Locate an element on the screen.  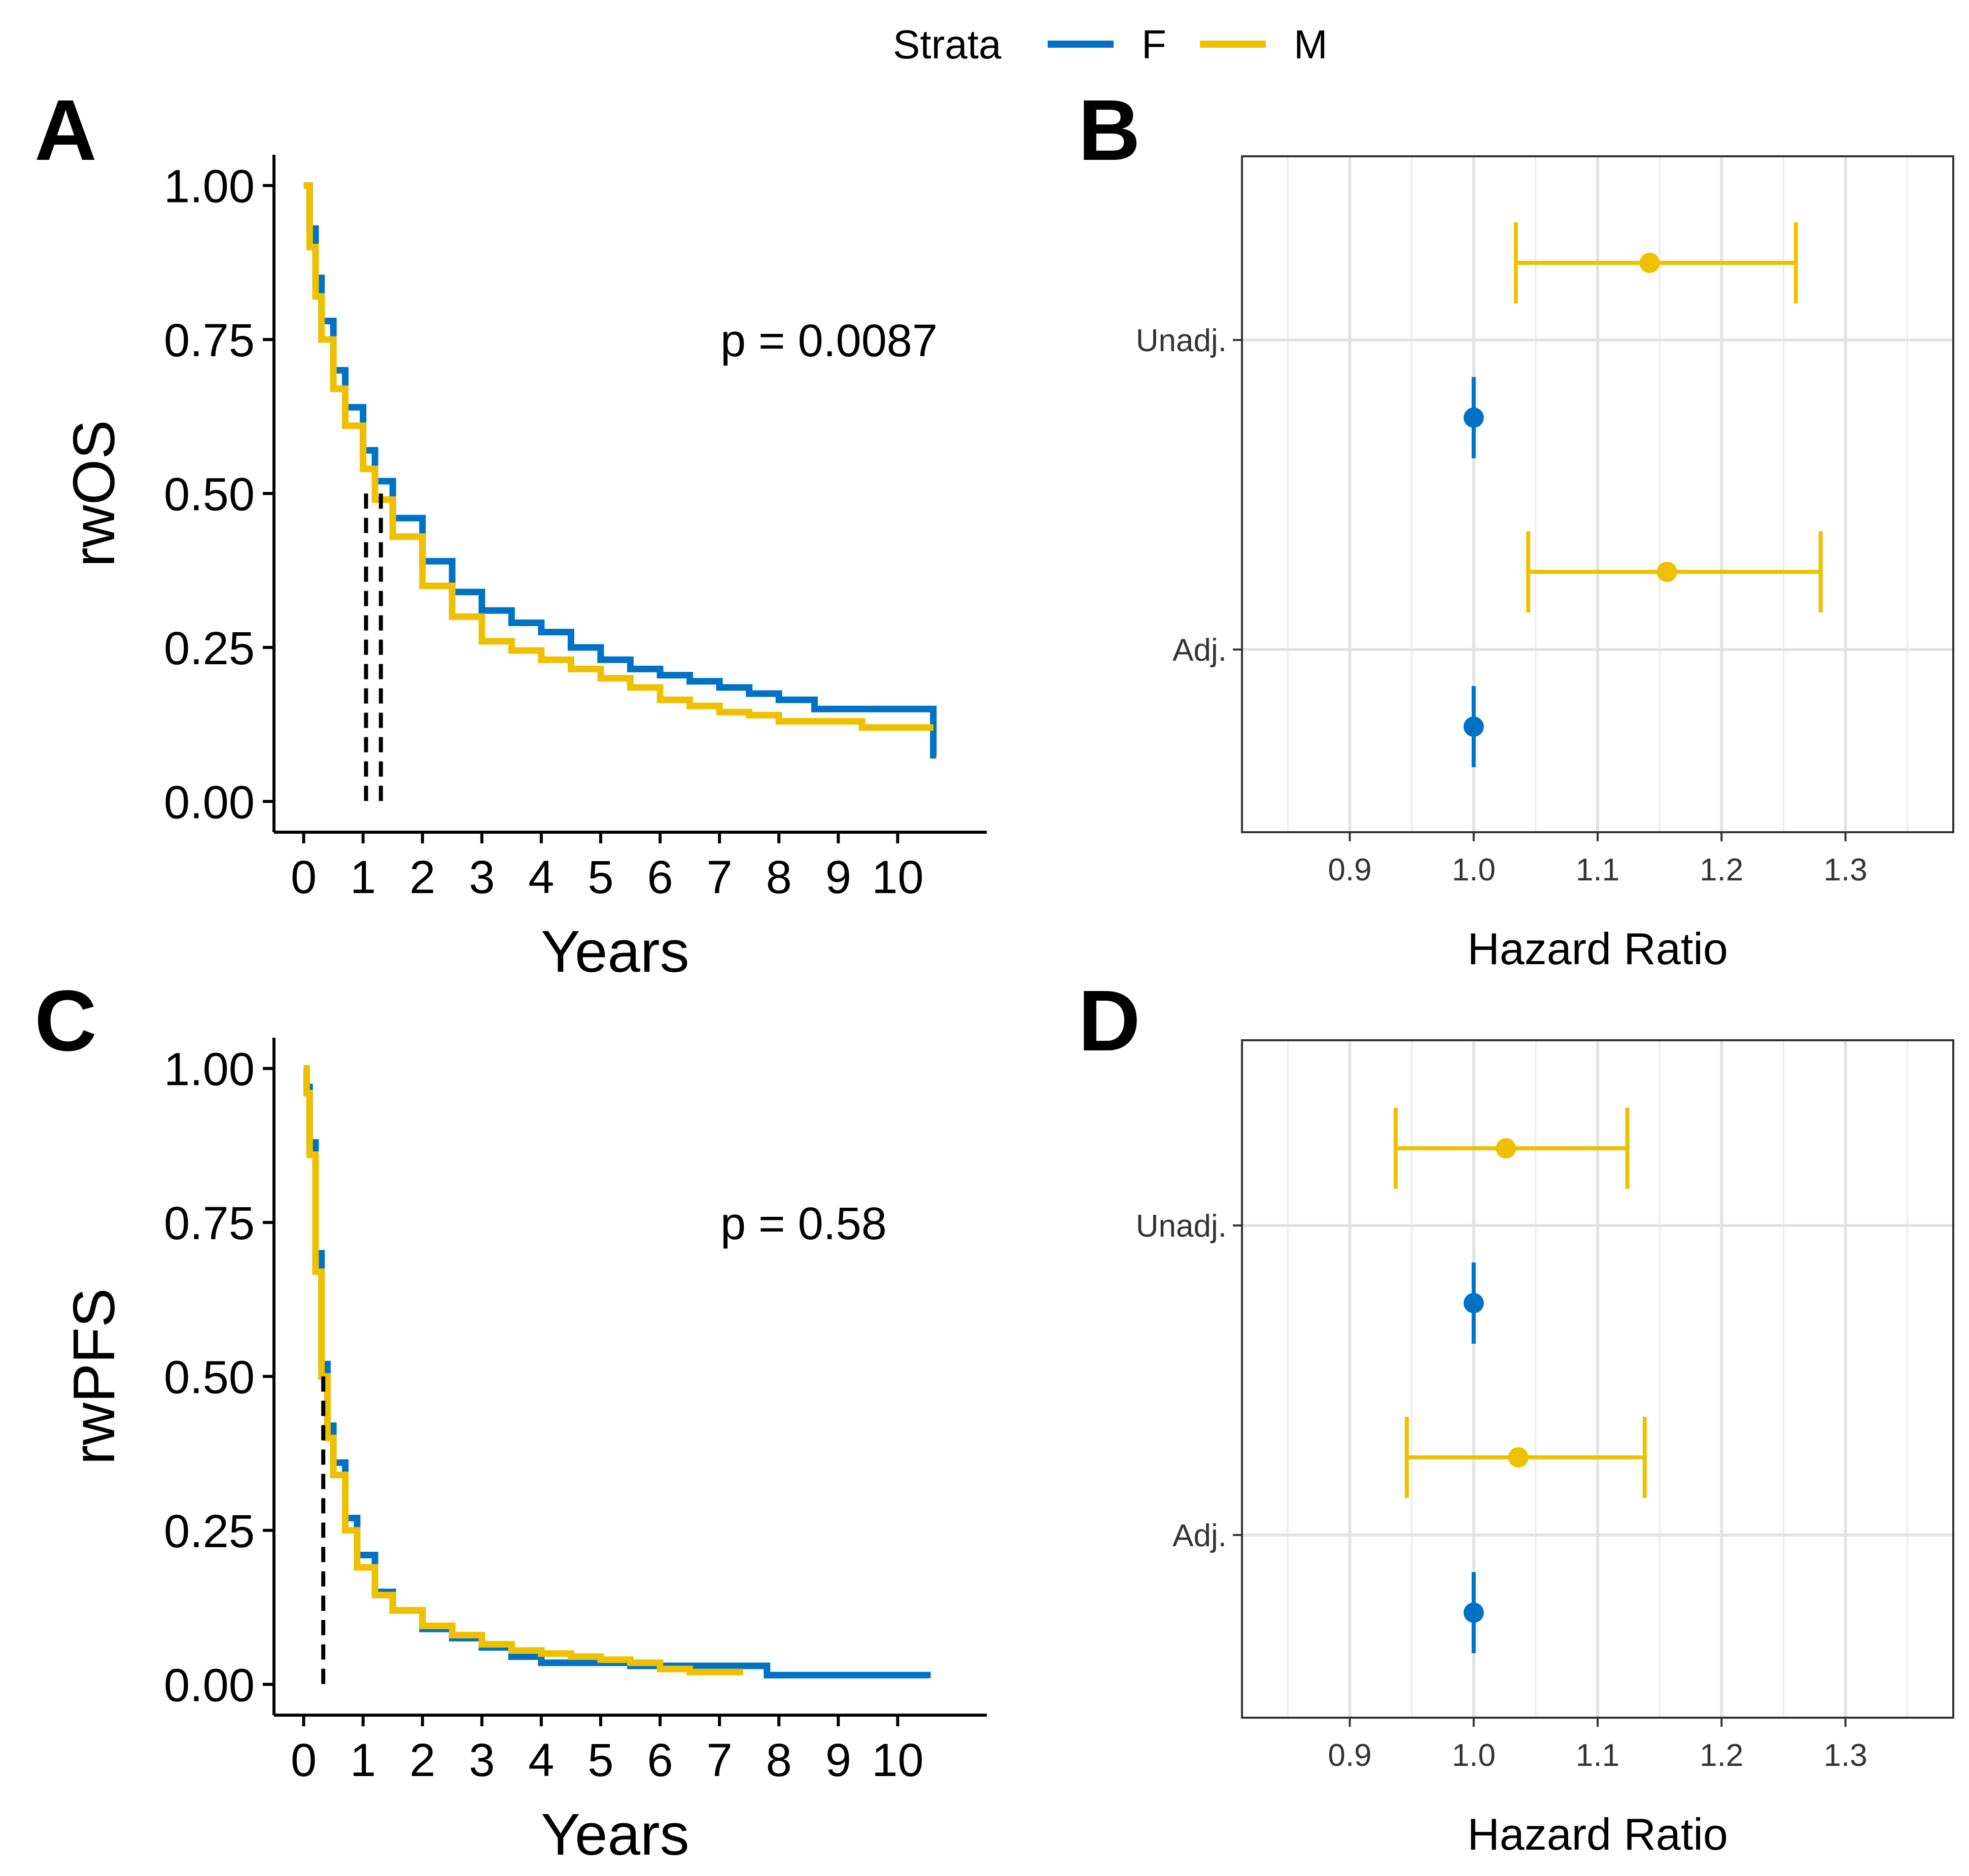
legend-label-f: F is located at coordinates (1154, 44).